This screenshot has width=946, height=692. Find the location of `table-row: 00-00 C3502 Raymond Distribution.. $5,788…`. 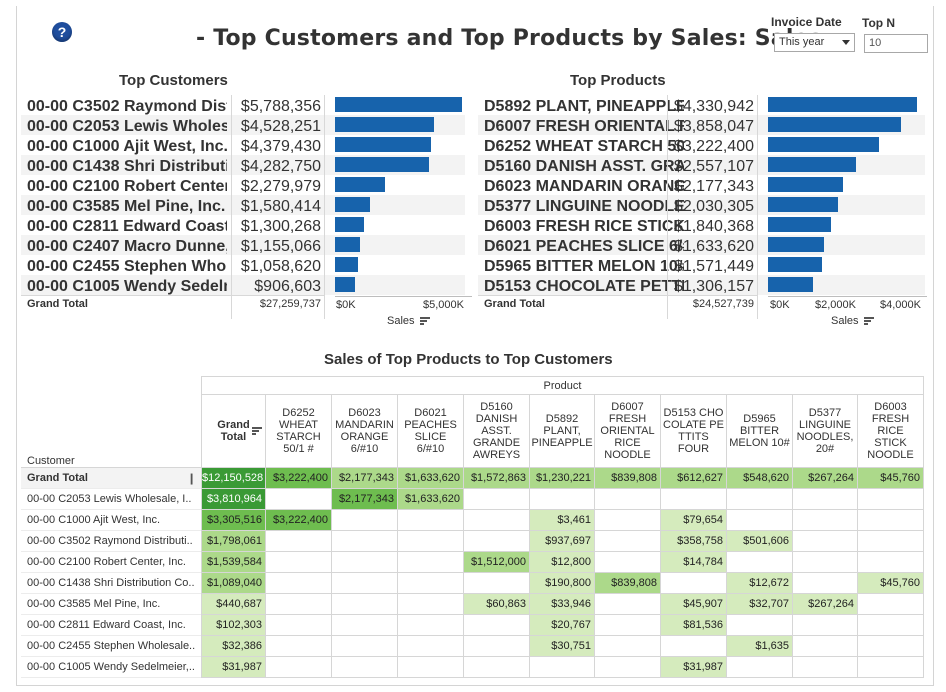

table-row: 00-00 C3502 Raymond Distribution.. $5,788… is located at coordinates (243, 105).